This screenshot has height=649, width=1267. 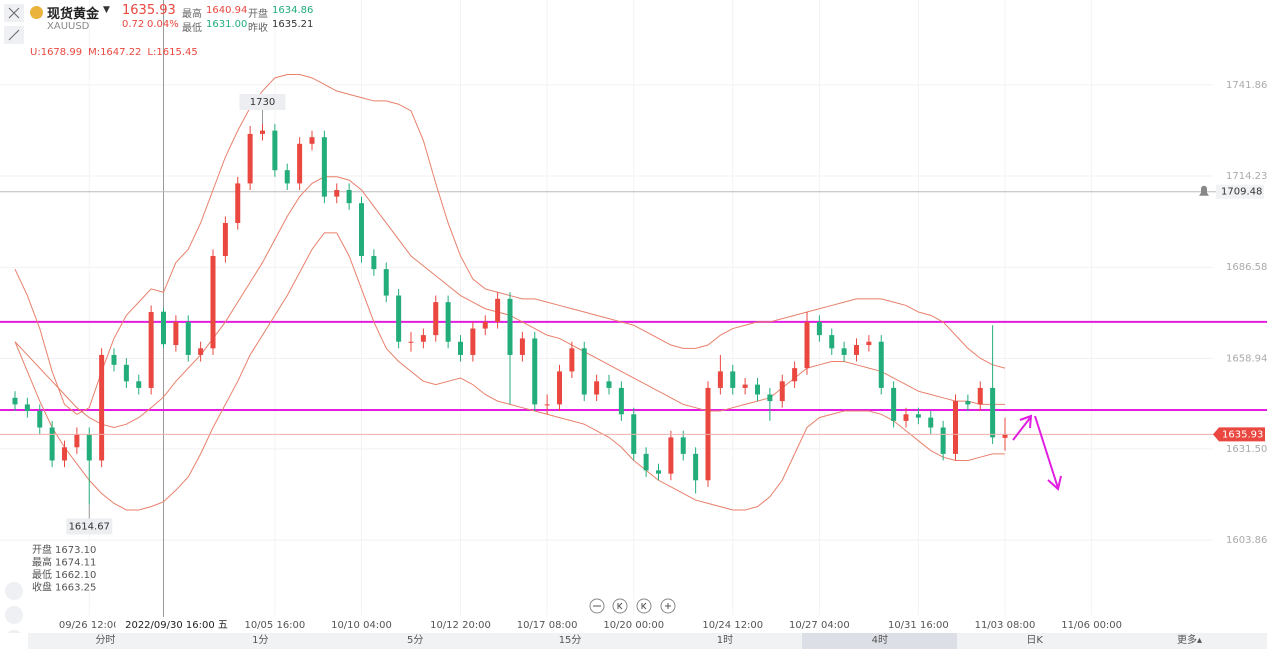 I want to click on alert-tag, so click(x=1240, y=191).